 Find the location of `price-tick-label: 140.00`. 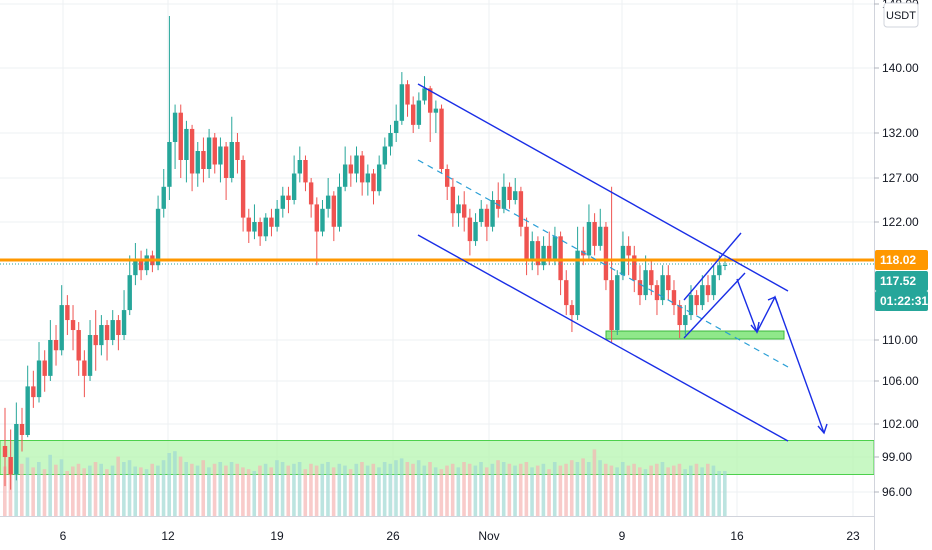

price-tick-label: 140.00 is located at coordinates (900, 68).